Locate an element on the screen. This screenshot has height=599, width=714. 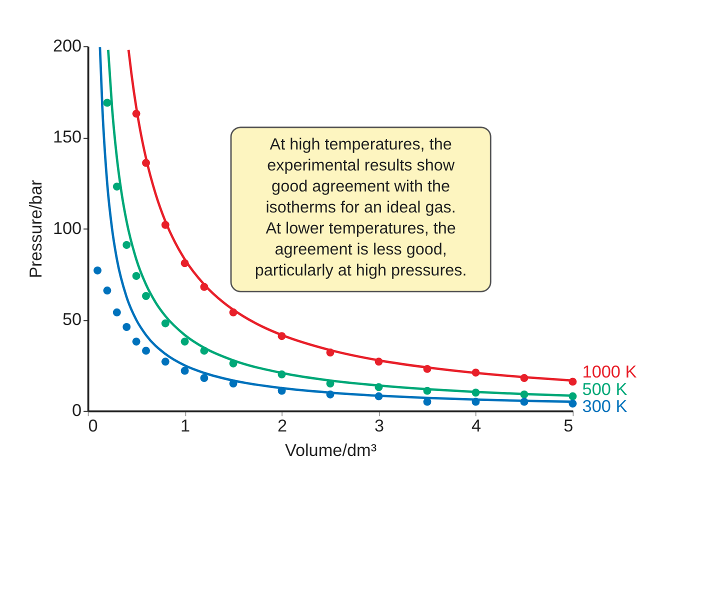
x-tick-label: 5 is located at coordinates (569, 425).